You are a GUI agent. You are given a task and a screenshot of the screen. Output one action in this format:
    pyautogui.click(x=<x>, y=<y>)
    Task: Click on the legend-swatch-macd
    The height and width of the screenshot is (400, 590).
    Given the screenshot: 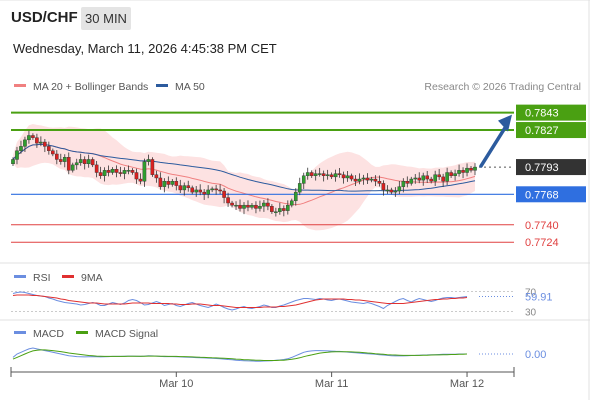 What is the action you would take?
    pyautogui.click(x=20, y=332)
    